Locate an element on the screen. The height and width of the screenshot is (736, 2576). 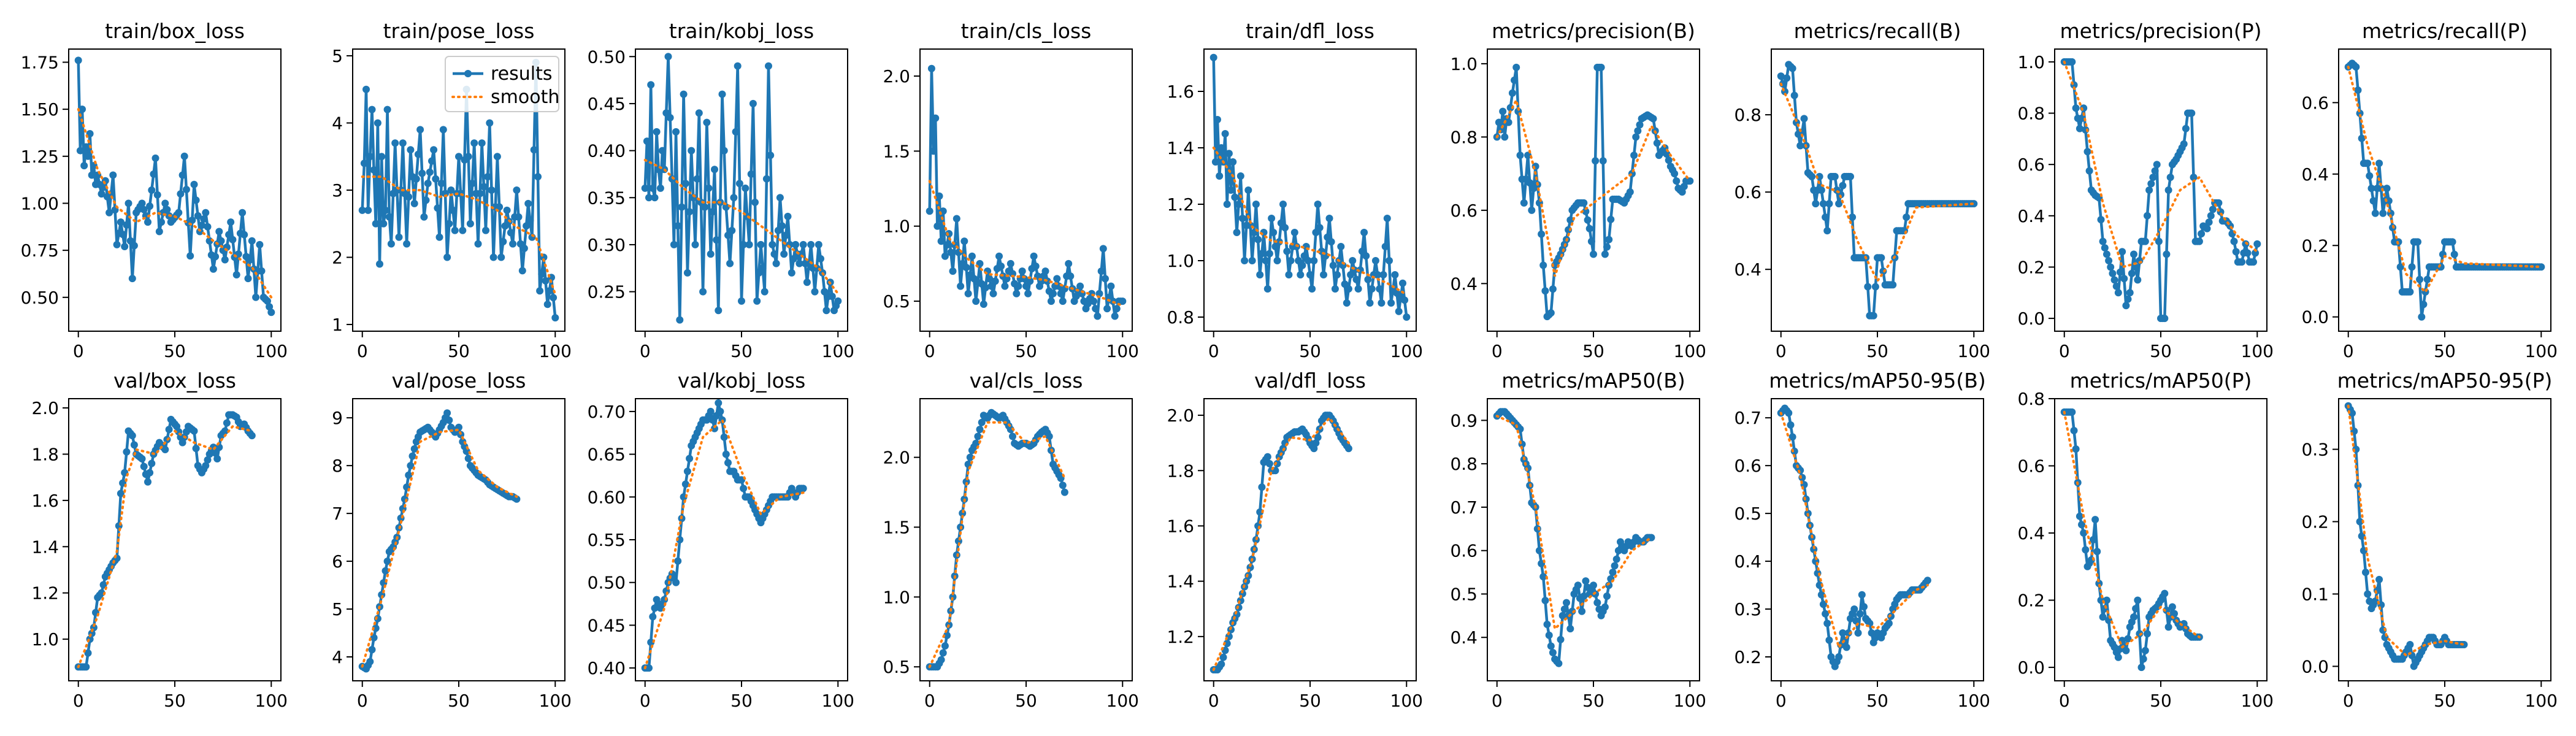
panel-train-cls-loss: train/cls_loss 0 50 100 0.5 1.0 1.5 2.0 is located at coordinates (1011, 190).